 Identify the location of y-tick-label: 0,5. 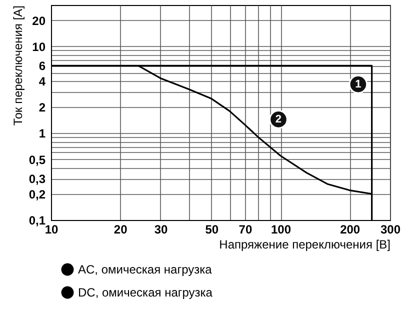
(37, 159).